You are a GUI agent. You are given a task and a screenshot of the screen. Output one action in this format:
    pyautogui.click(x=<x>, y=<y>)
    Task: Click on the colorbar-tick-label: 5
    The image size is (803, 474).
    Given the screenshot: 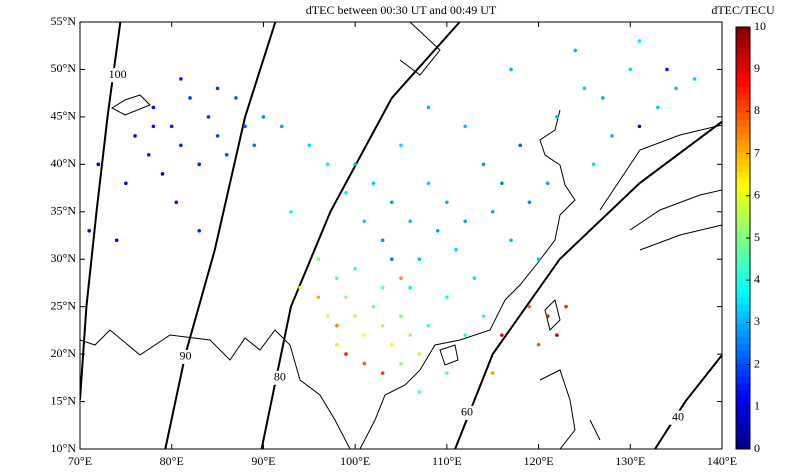 What is the action you would take?
    pyautogui.click(x=757, y=237)
    